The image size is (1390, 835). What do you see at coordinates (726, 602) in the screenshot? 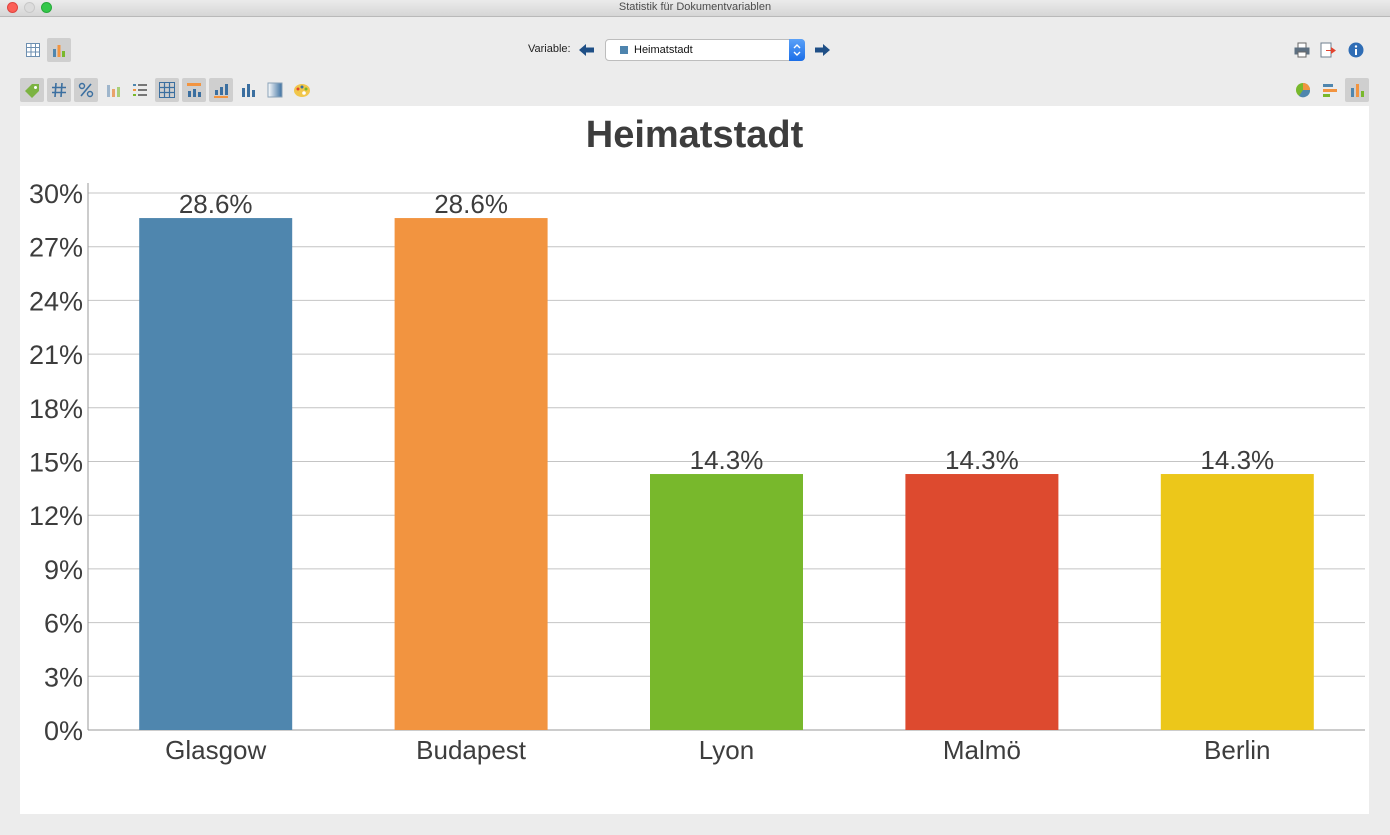
I see `bar-lyon` at bounding box center [726, 602].